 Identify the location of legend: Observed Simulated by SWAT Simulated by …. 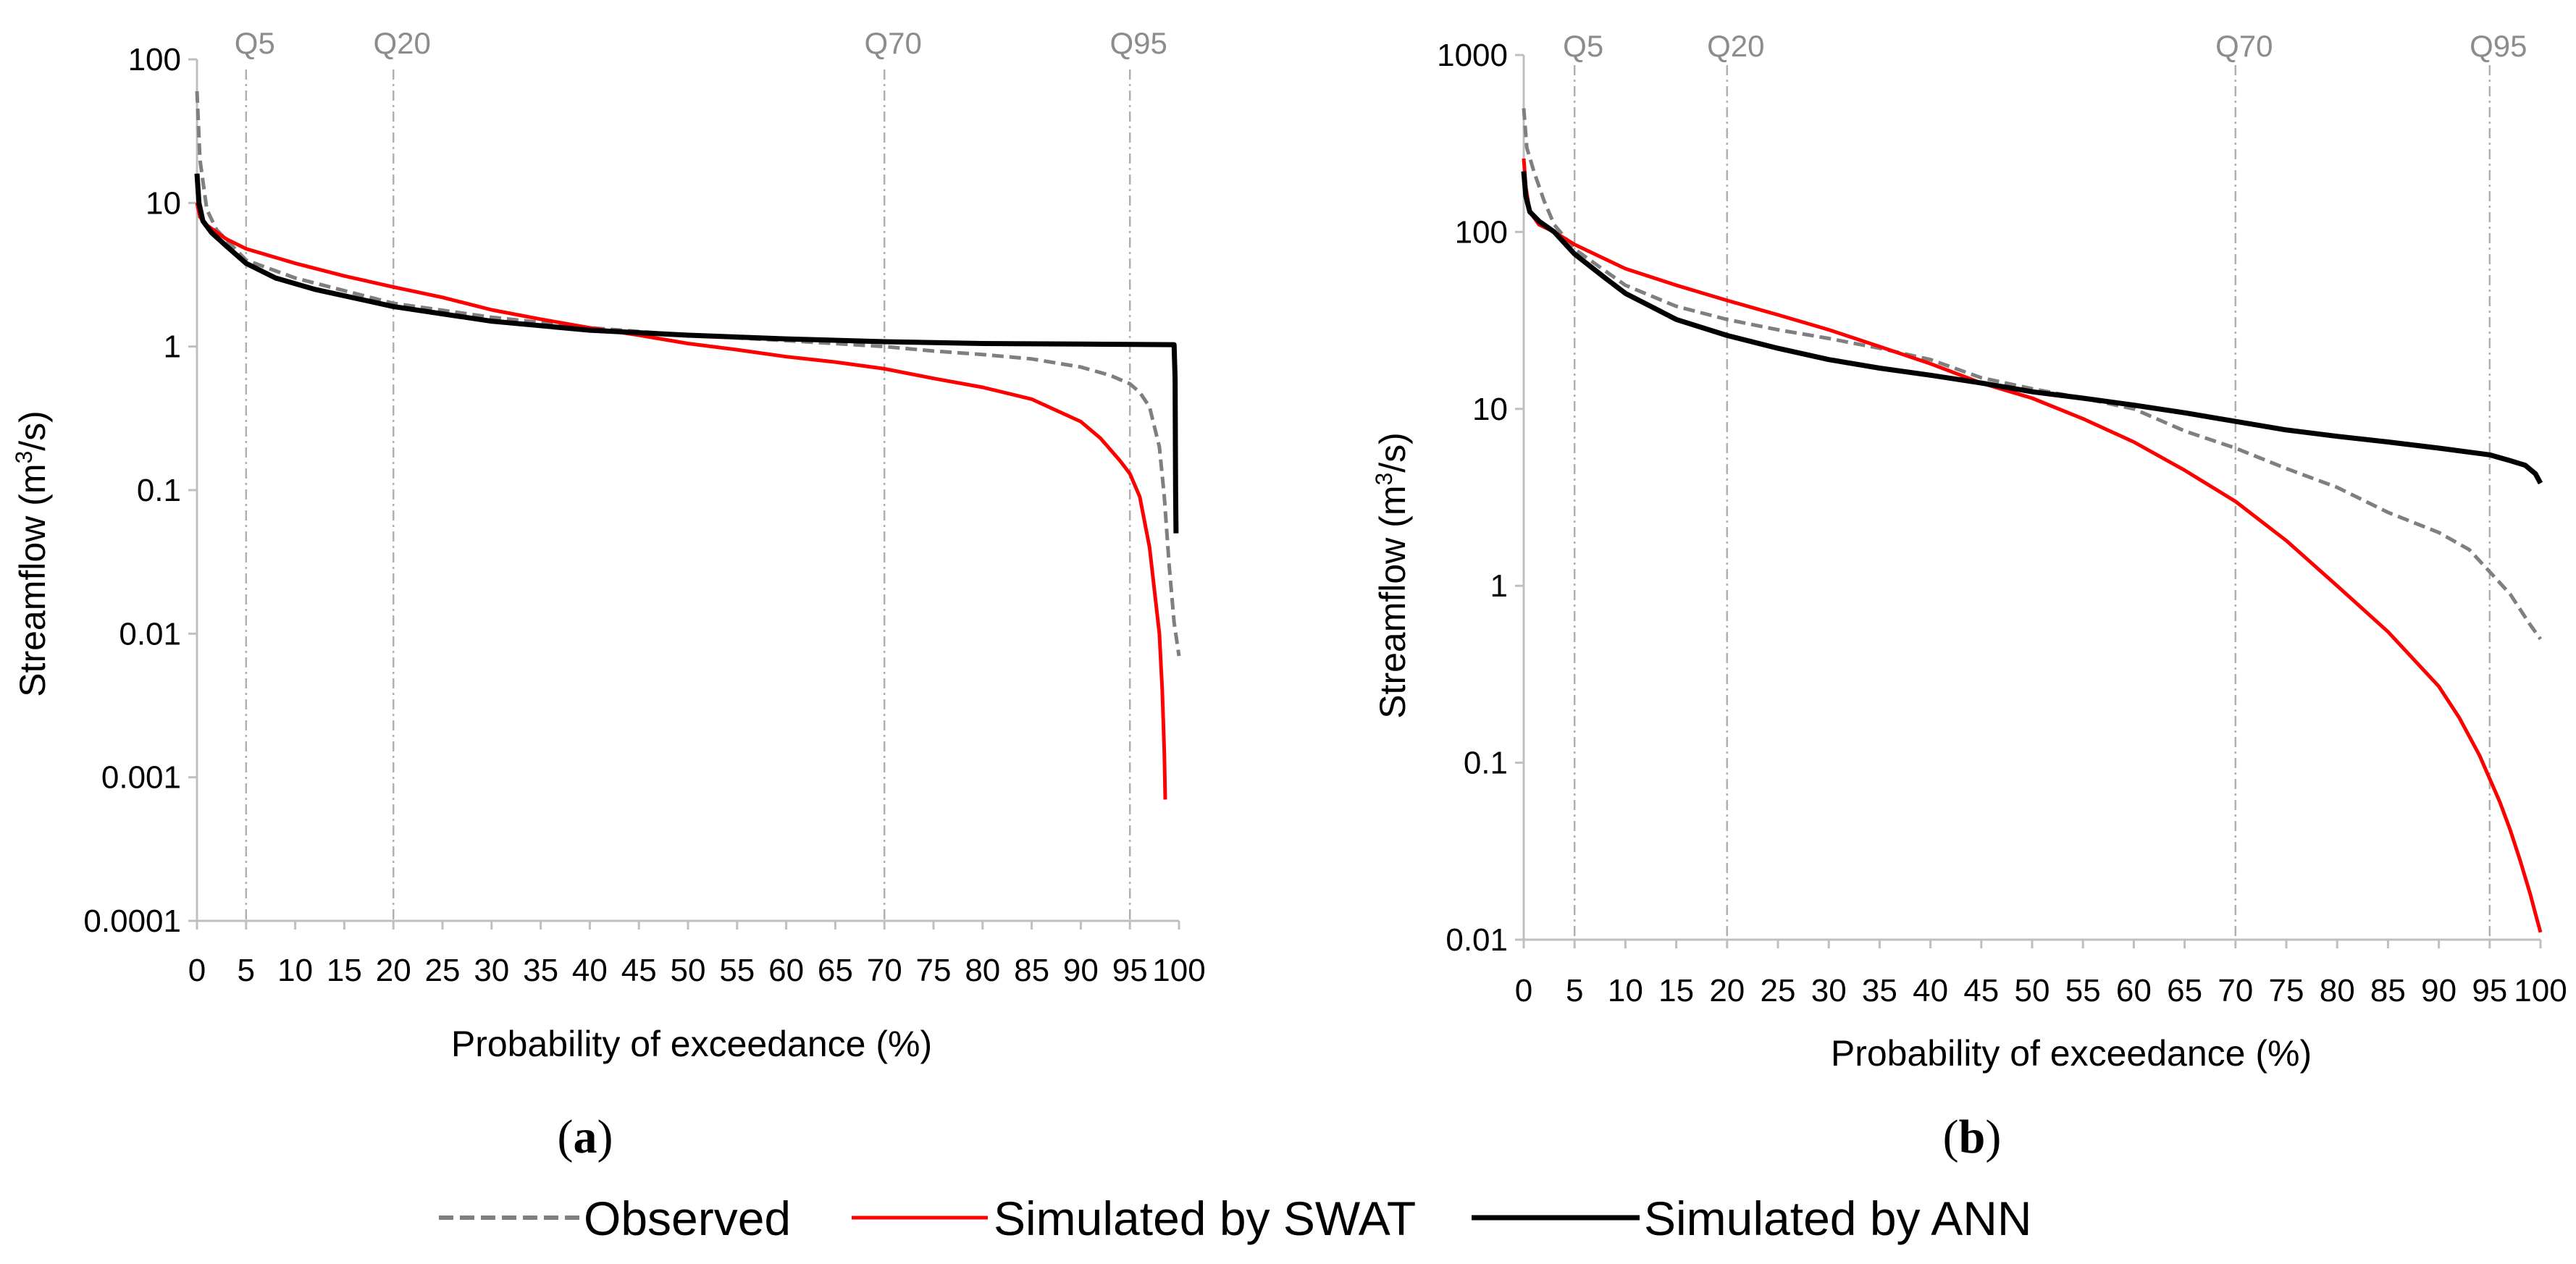
(1235, 1218).